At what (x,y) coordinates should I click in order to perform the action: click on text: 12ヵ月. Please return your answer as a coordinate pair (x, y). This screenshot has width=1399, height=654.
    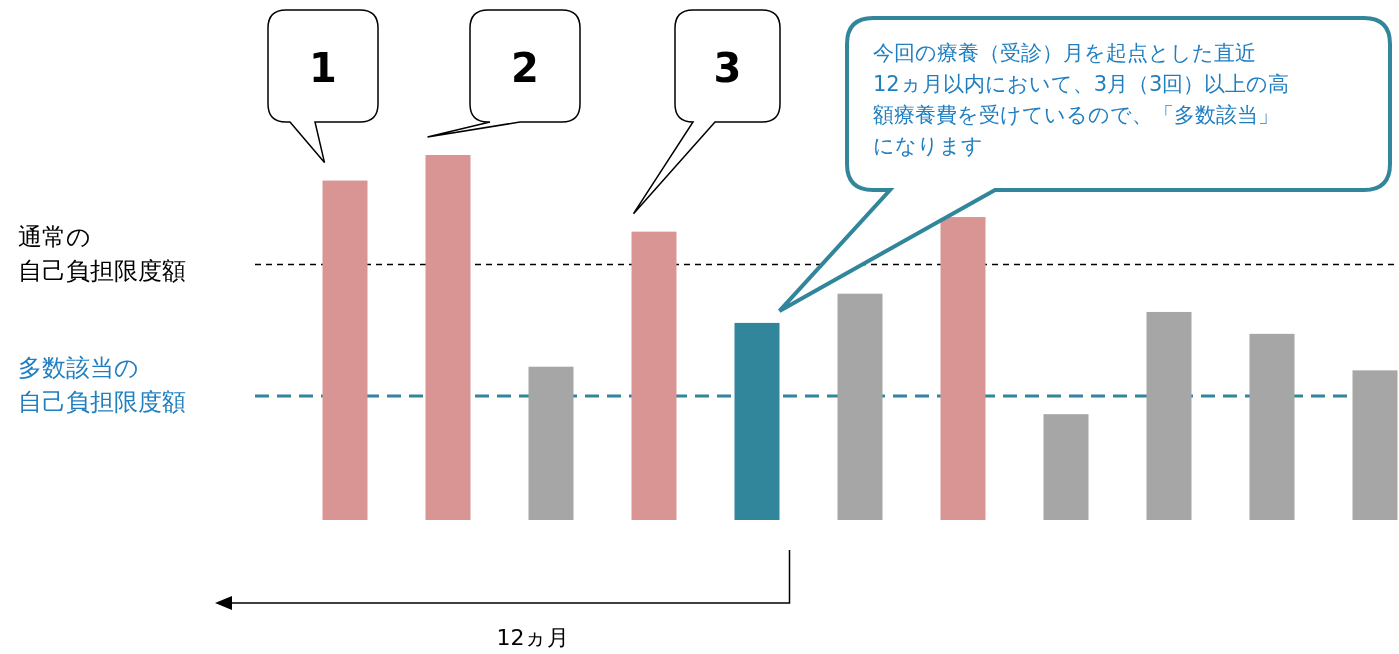
    Looking at the image, I should click on (533, 637).